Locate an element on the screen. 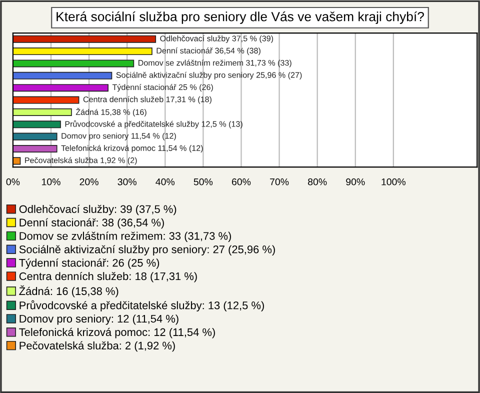 Image resolution: width=480 pixels, height=393 pixels. legend-label: Telefonická krizová pomoc: 12 (11,54 %) is located at coordinates (117, 333).